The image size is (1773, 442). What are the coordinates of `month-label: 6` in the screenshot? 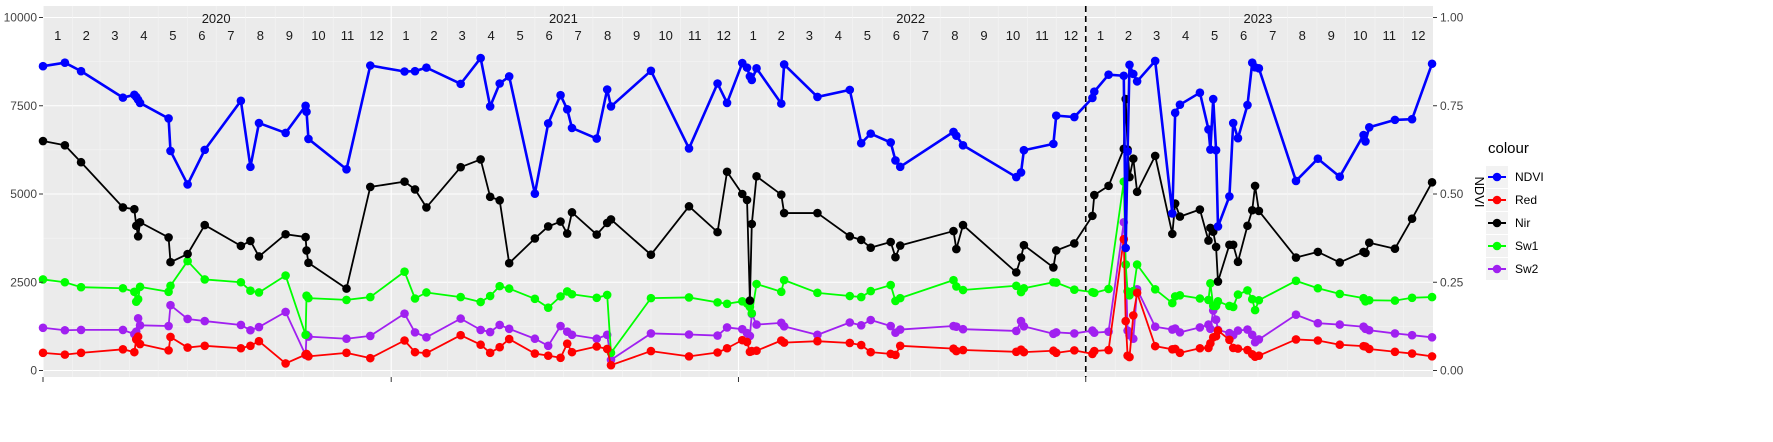 It's located at (549, 35).